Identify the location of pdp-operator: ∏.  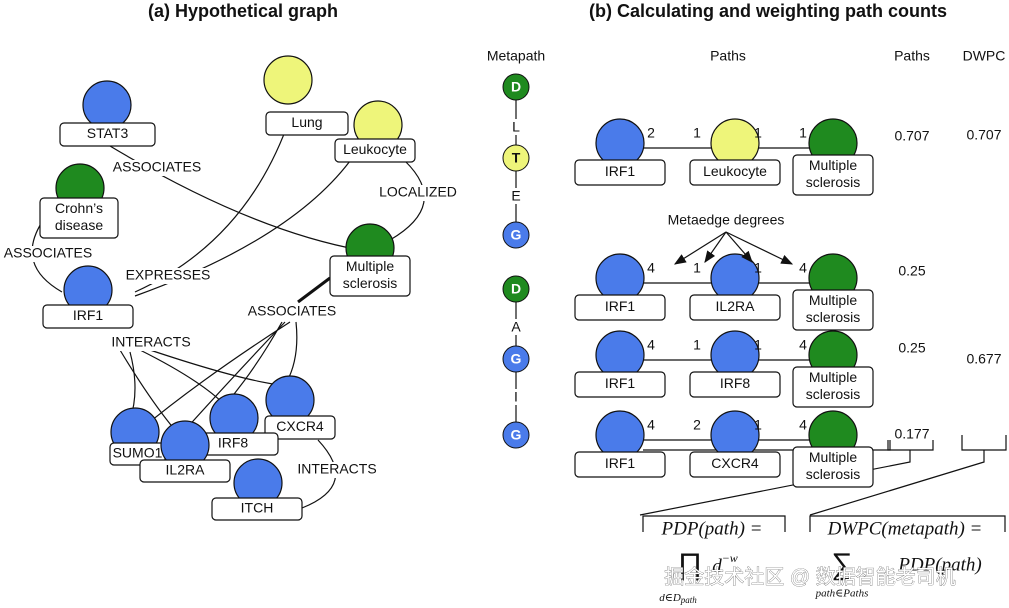
(690, 564).